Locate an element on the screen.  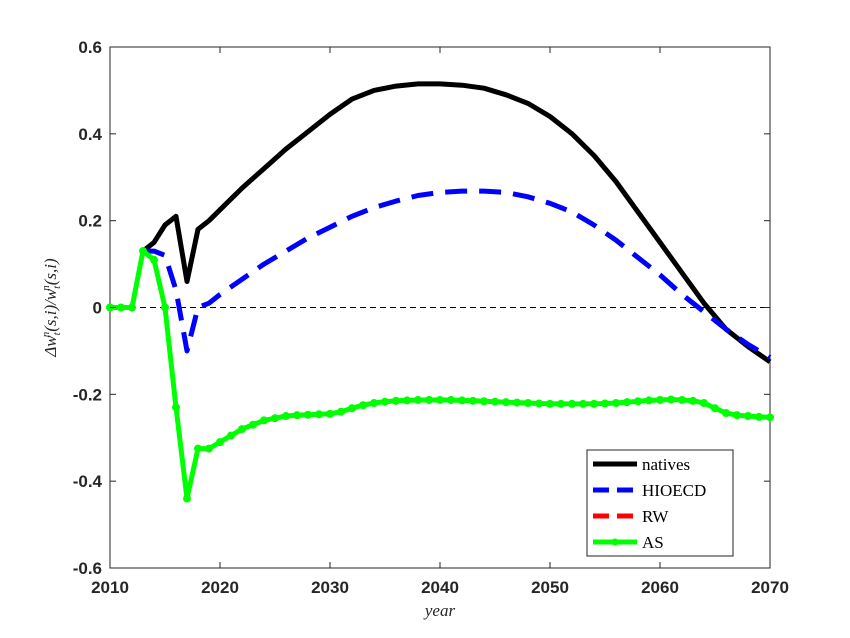
y-tick-label: -0.2 is located at coordinates (87, 394).